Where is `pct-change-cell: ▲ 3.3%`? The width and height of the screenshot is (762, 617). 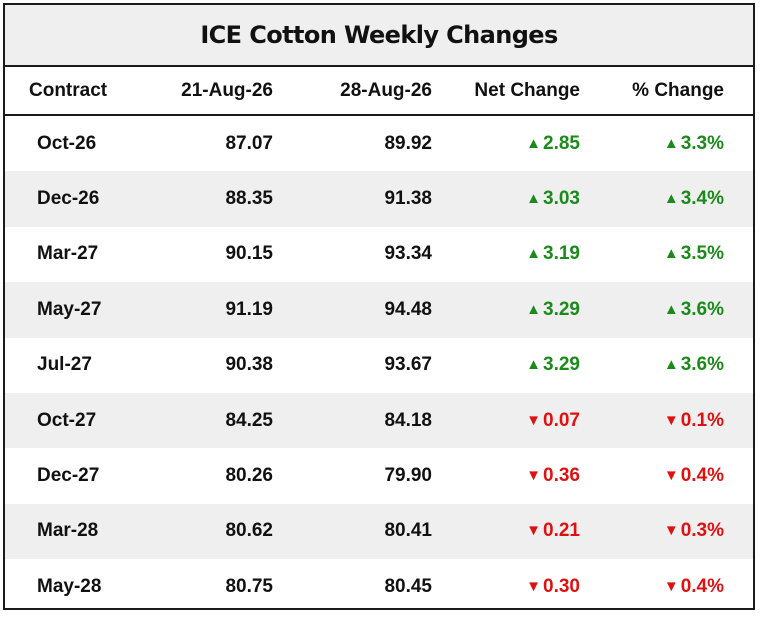 pct-change-cell: ▲ 3.3% is located at coordinates (652, 144).